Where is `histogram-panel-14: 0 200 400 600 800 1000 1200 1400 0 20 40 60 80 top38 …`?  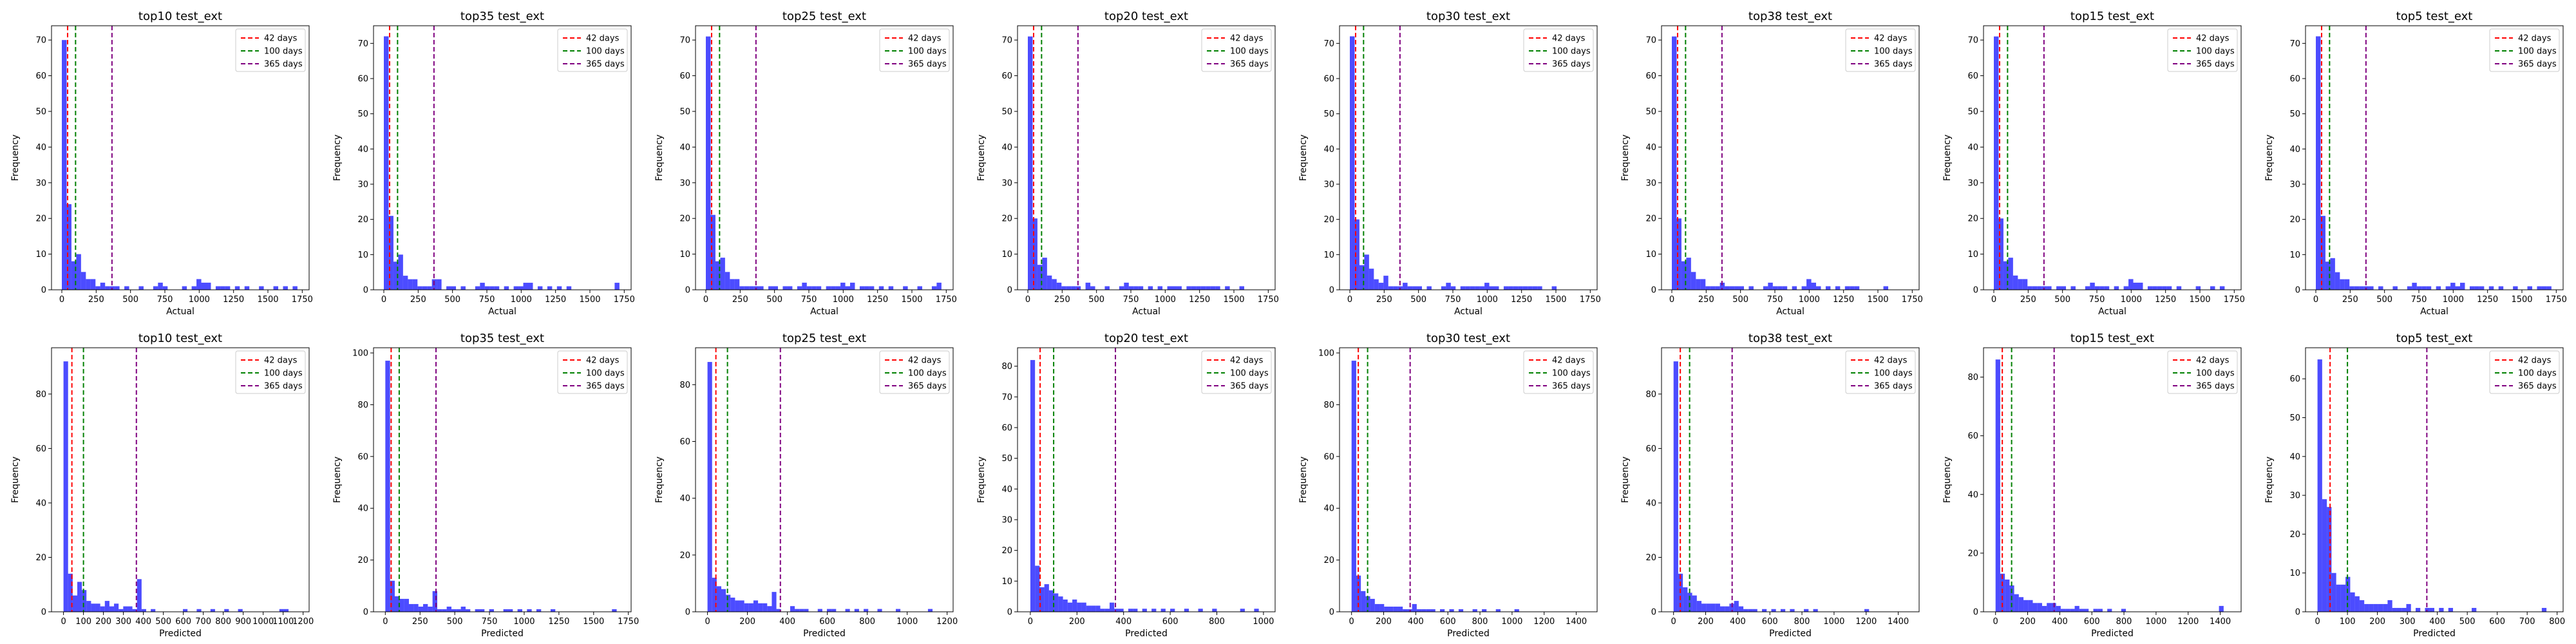
histogram-panel-14: 0 200 400 600 800 1000 1200 1400 0 20 40 60 80 top38 … is located at coordinates (1770, 485).